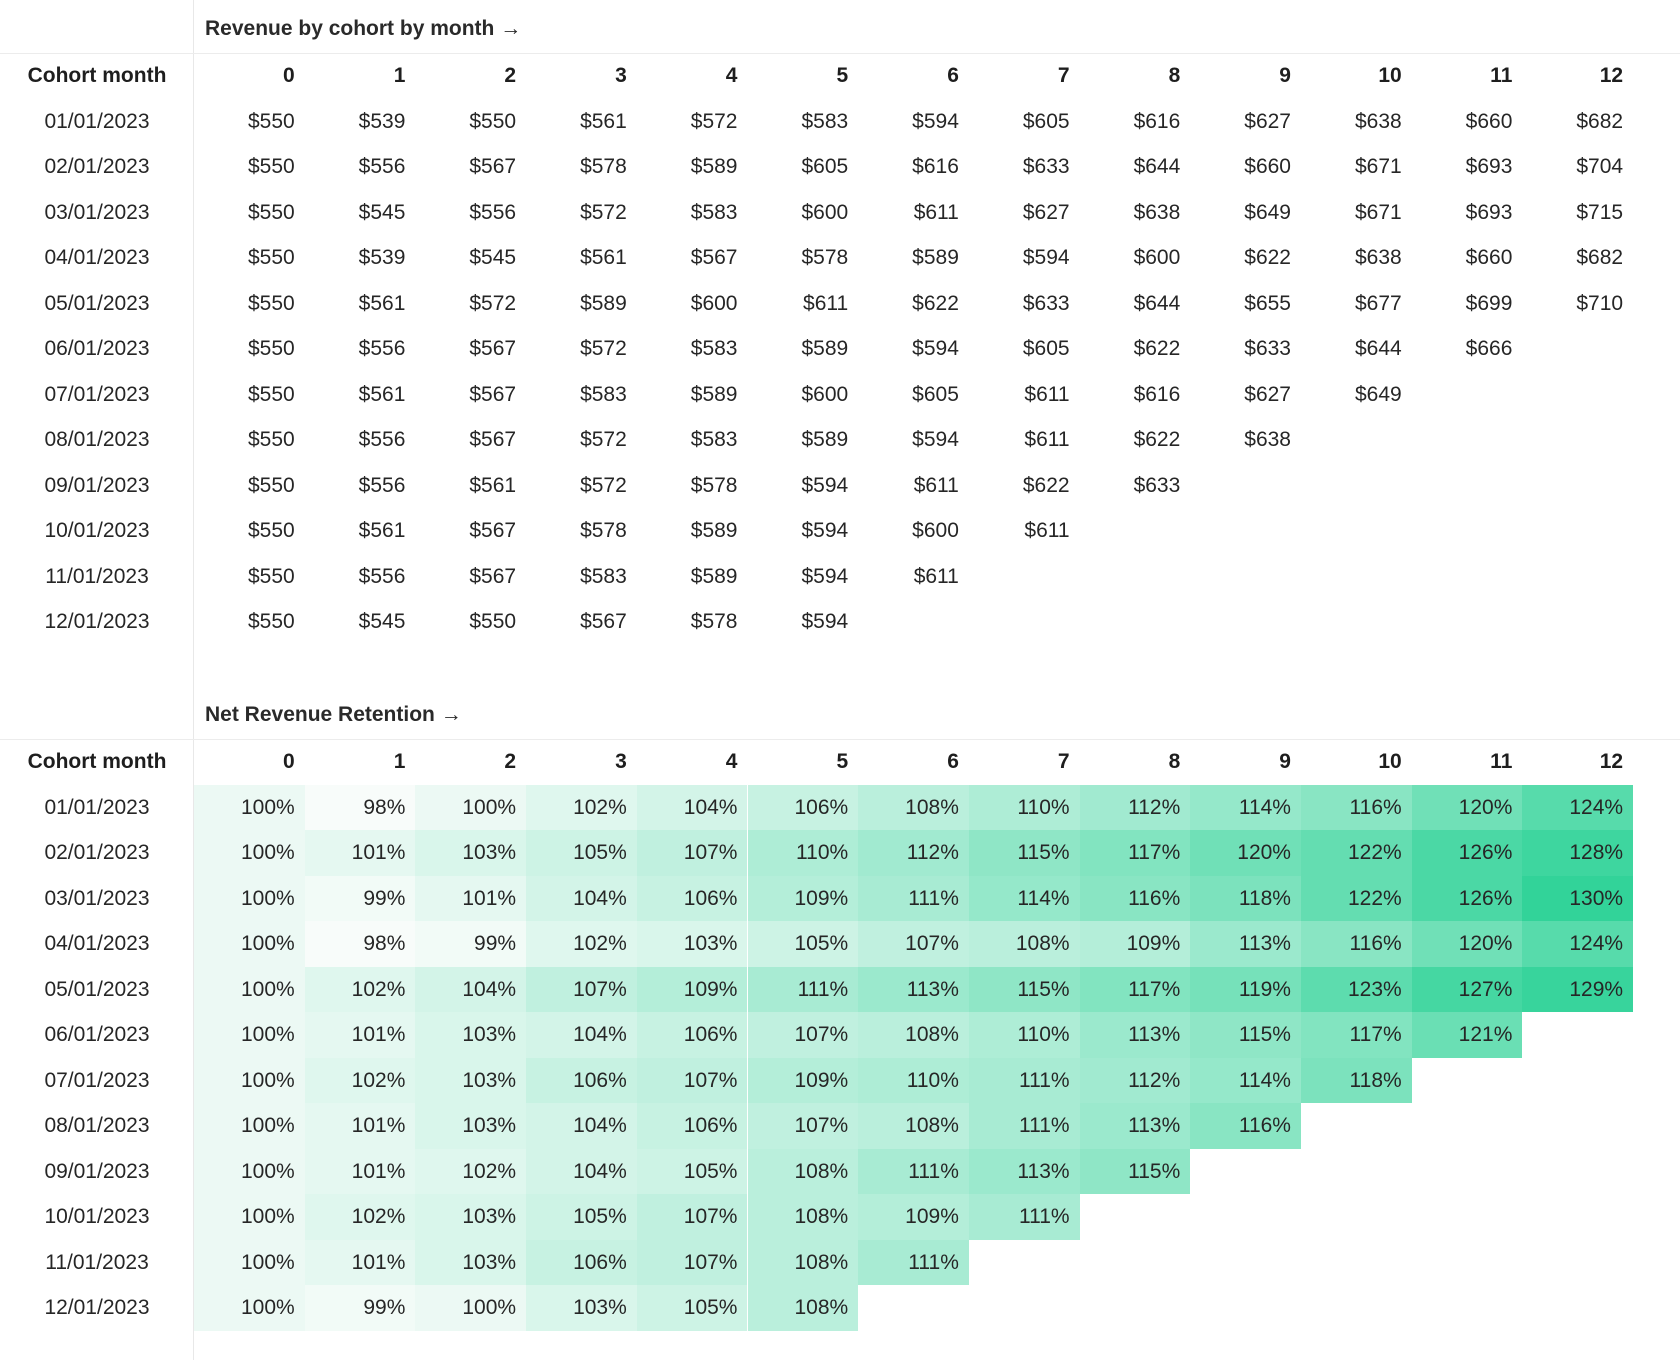 This screenshot has height=1360, width=1680. Describe the element at coordinates (97, 807) in the screenshot. I see `cohort-label: 01/01/2023` at that location.